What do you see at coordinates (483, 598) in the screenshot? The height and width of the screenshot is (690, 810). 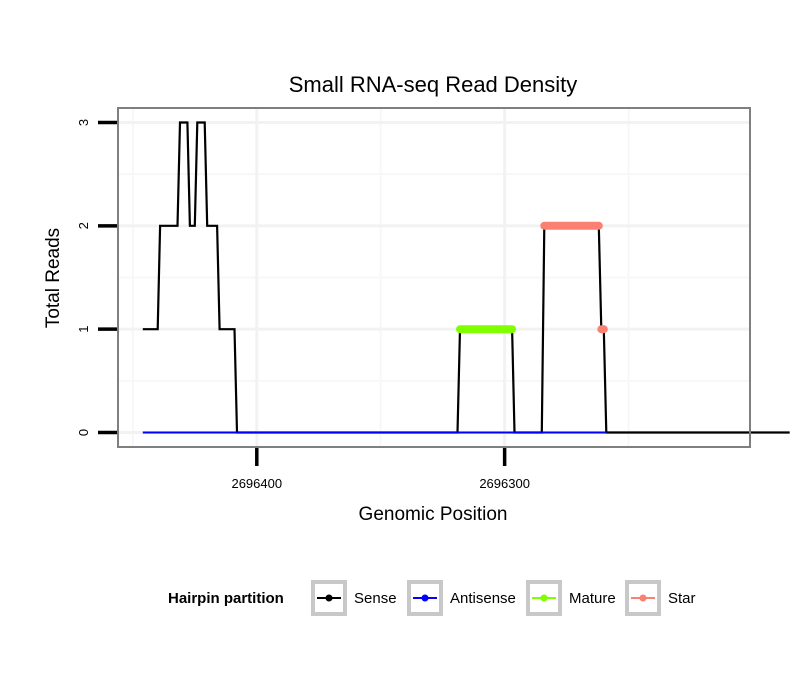 I see `legend-label-antisense: Antisense` at bounding box center [483, 598].